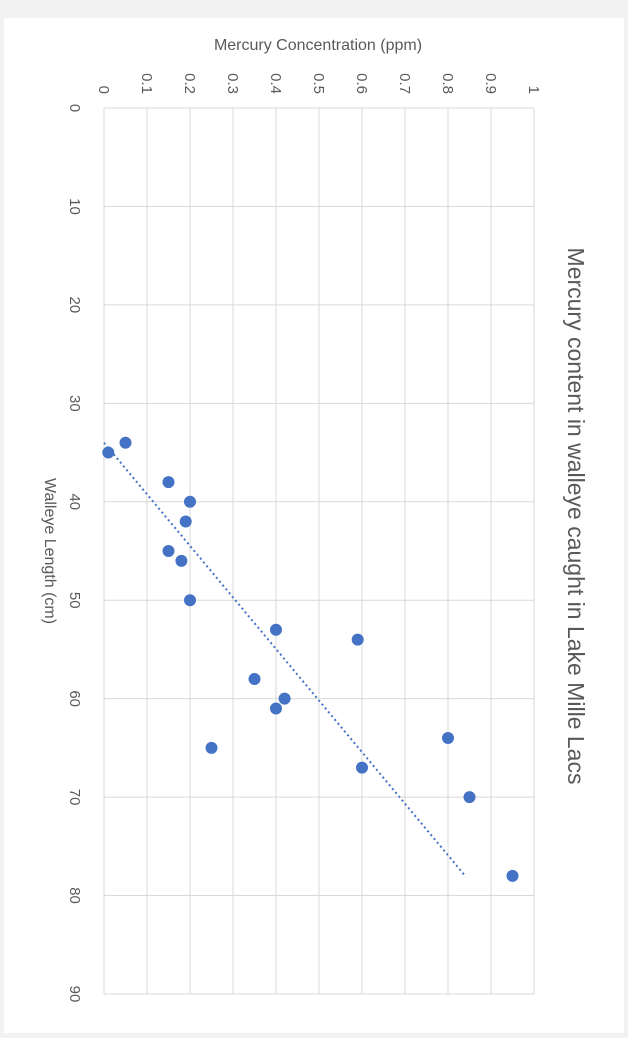  I want to click on tick-label-concentration: 0.2, so click(189, 83).